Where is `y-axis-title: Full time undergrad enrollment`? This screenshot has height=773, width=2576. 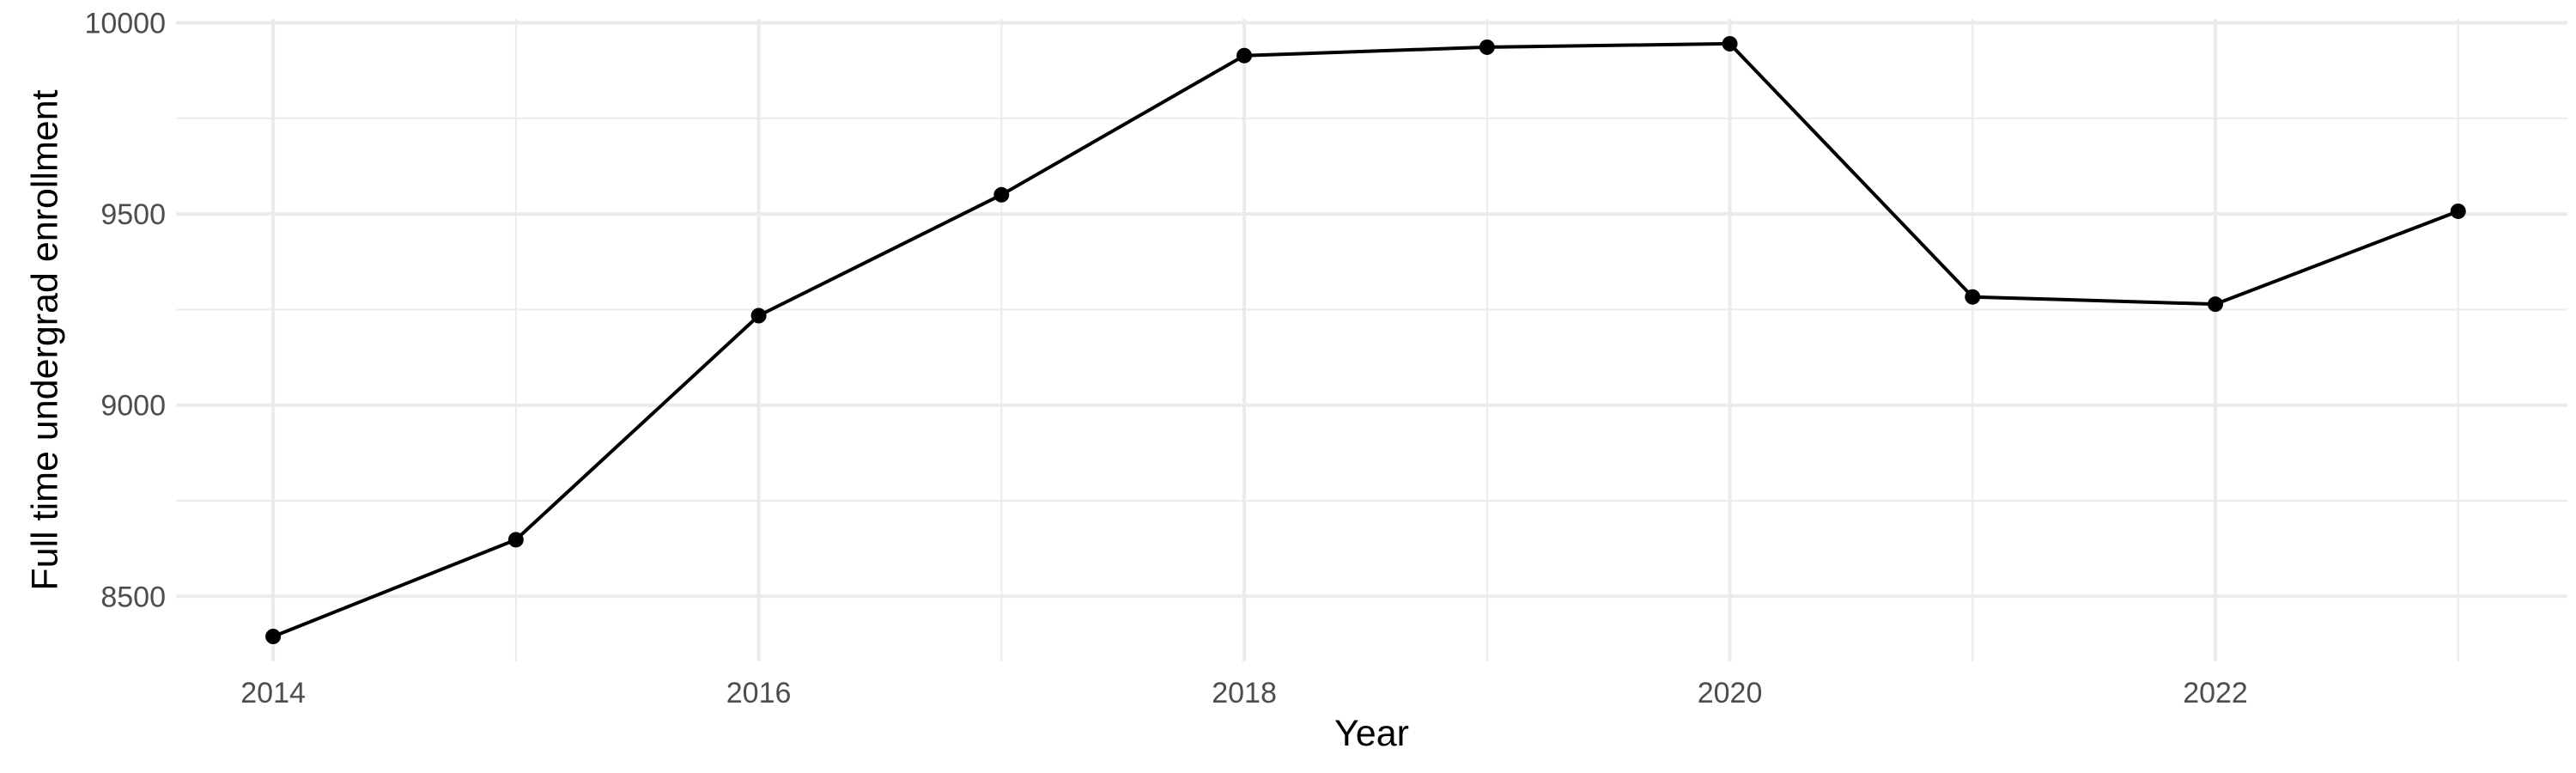 y-axis-title: Full time undergrad enrollment is located at coordinates (44, 339).